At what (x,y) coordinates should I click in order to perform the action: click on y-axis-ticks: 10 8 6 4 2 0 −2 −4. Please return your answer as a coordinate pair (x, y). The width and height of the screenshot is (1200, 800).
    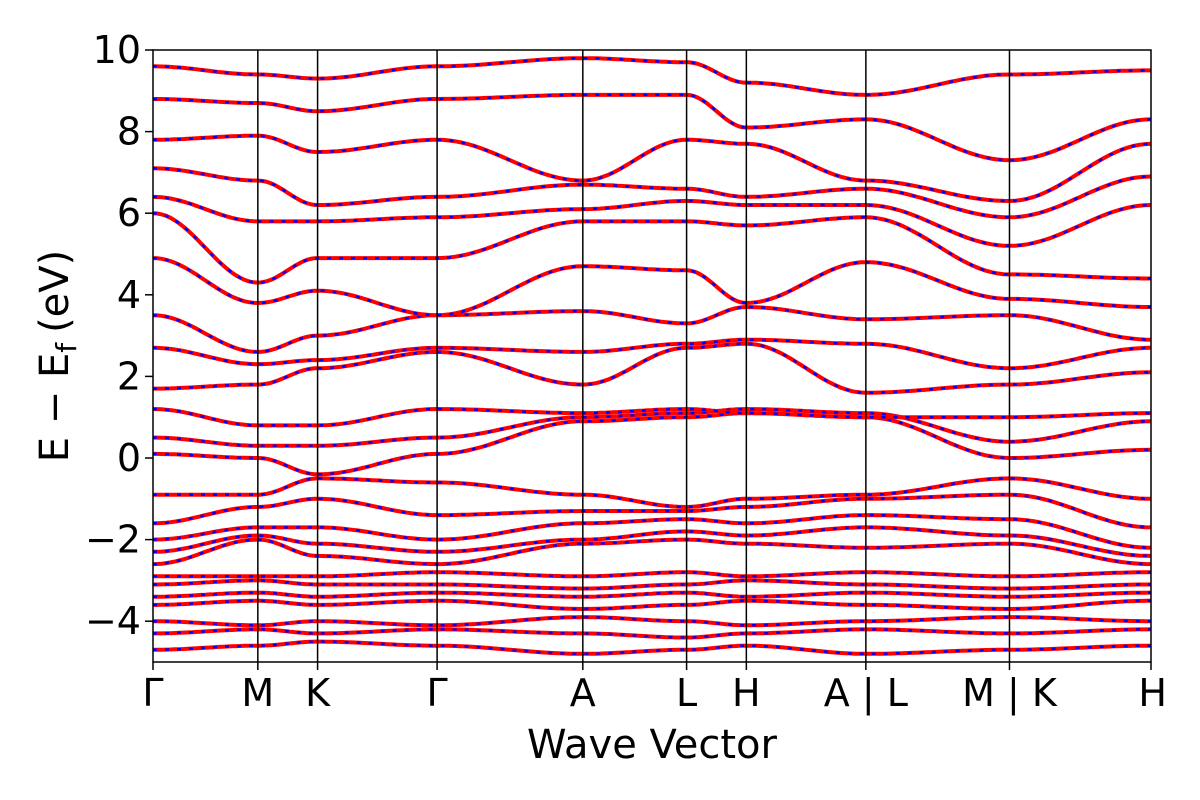
    Looking at the image, I should click on (119, 335).